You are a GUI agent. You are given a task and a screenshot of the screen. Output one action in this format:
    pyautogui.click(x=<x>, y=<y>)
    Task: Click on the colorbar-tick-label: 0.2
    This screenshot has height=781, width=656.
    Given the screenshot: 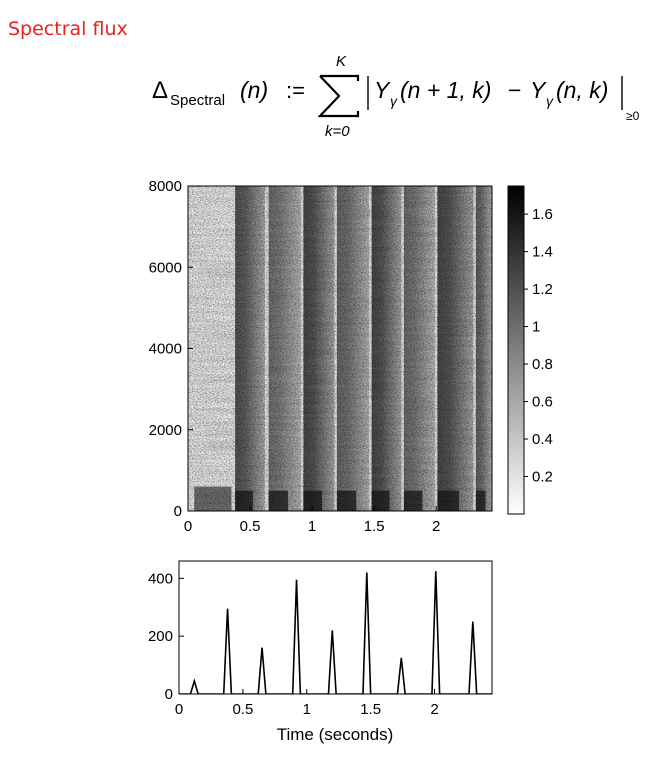 What is the action you would take?
    pyautogui.click(x=542, y=477)
    